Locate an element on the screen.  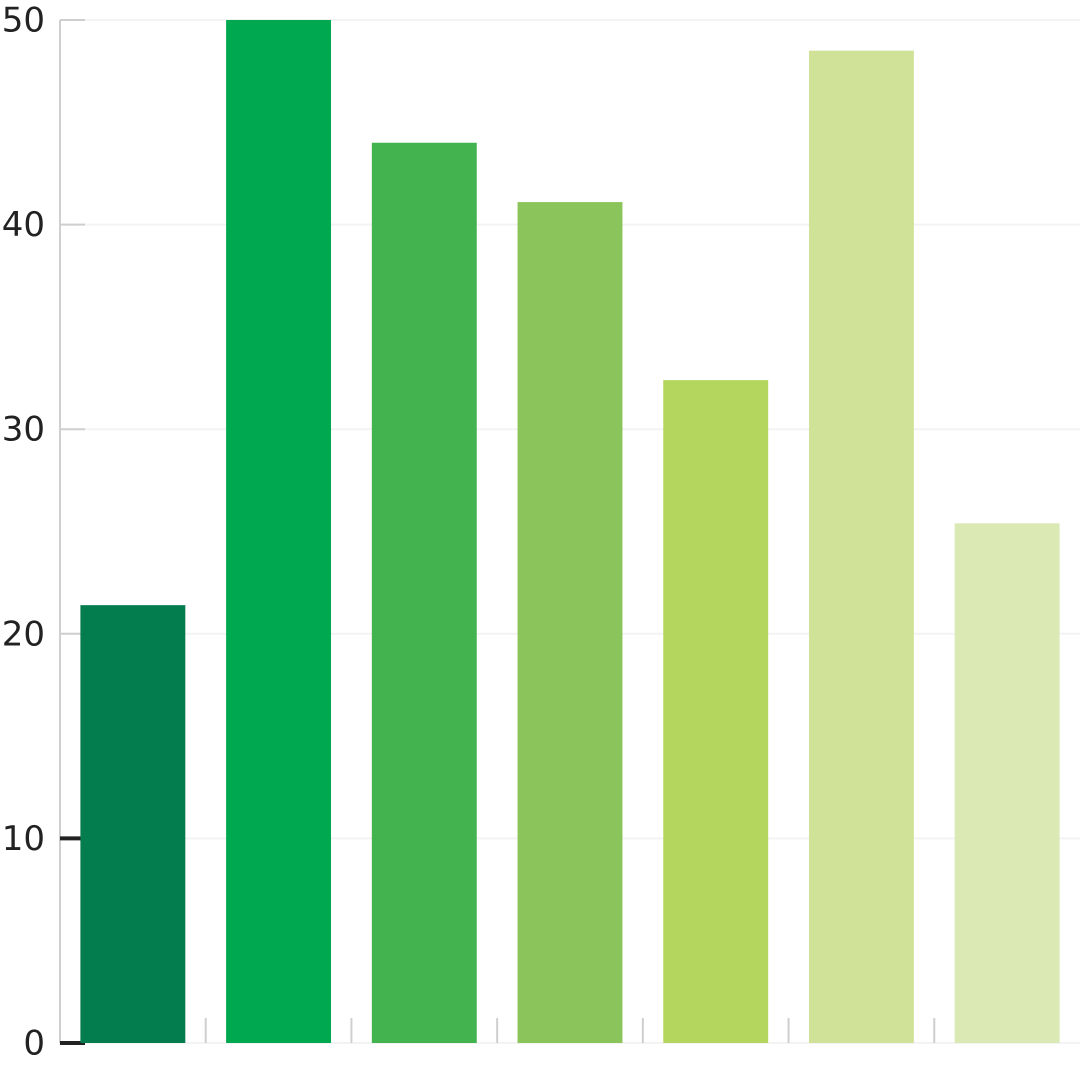
y-tick-label: 20 is located at coordinates (23, 634).